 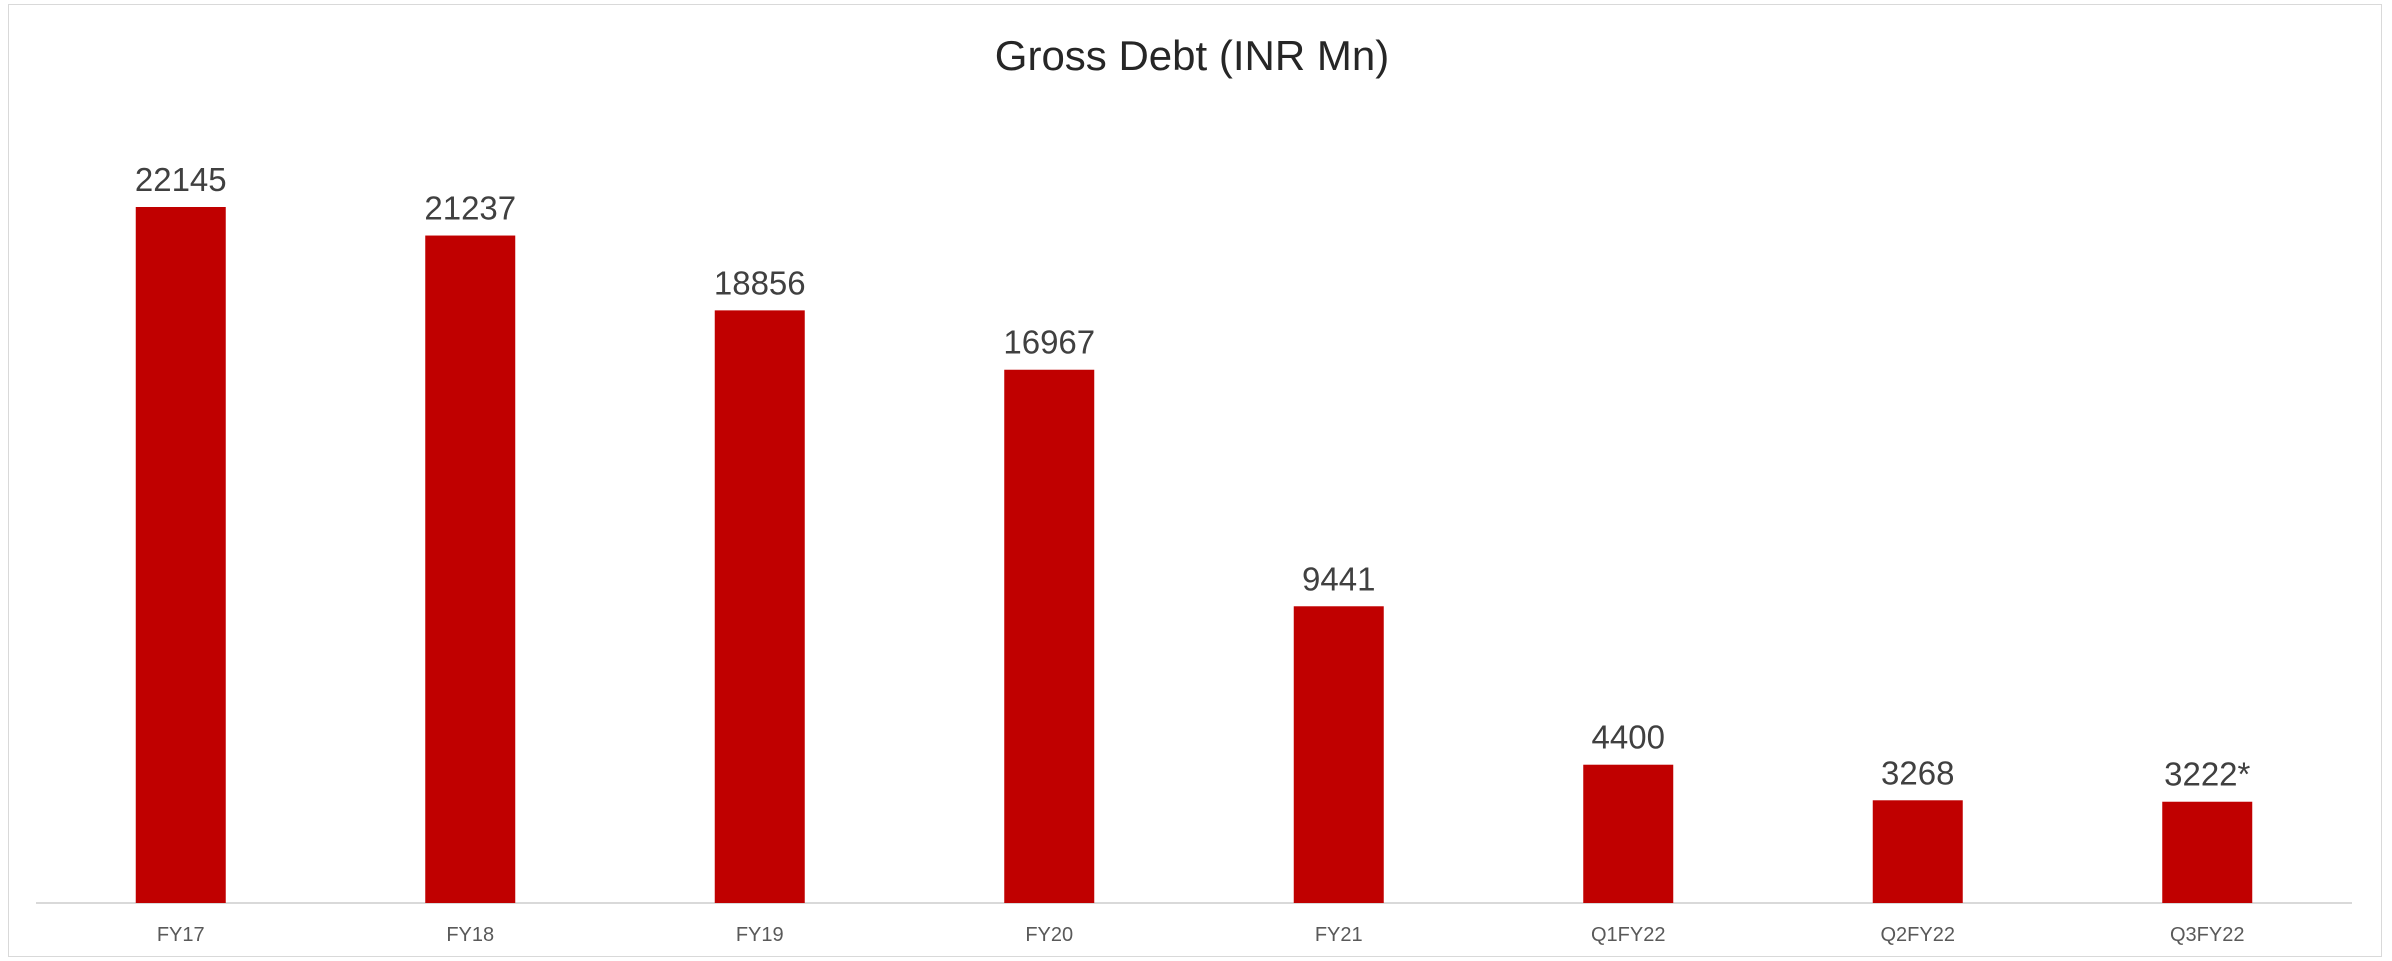 I want to click on x-tick-labels-layer: FY17 FY18 FY19 FY20 FY21 Q1FY22 Q2FY22 Q3FY22, so click(x=1201, y=935).